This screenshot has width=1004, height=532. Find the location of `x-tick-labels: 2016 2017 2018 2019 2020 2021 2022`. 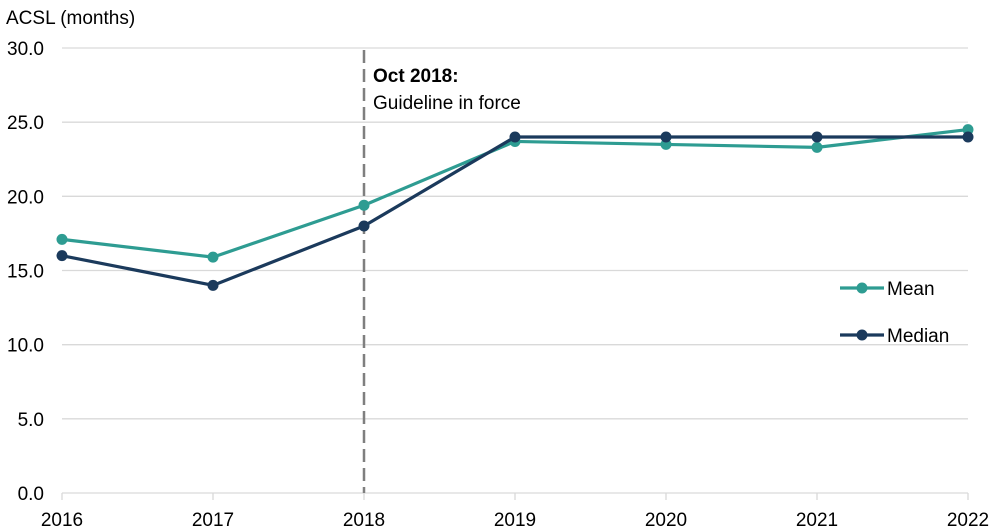

x-tick-labels: 2016 2017 2018 2019 2020 2021 2022 is located at coordinates (515, 512).